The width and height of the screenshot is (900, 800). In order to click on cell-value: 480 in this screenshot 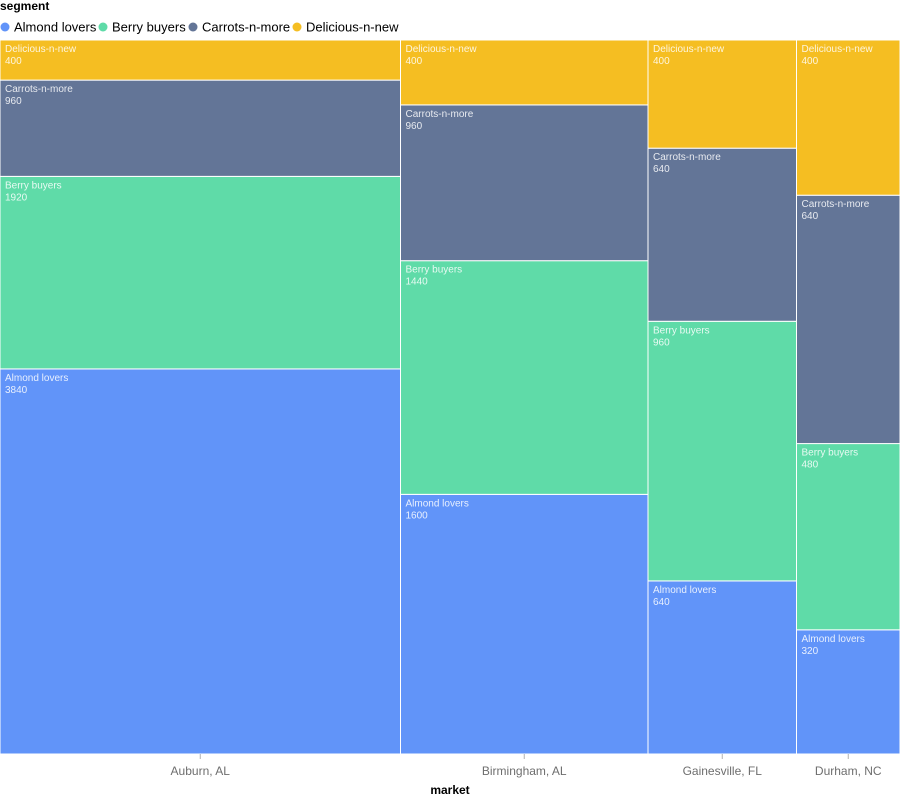, I will do `click(810, 465)`.